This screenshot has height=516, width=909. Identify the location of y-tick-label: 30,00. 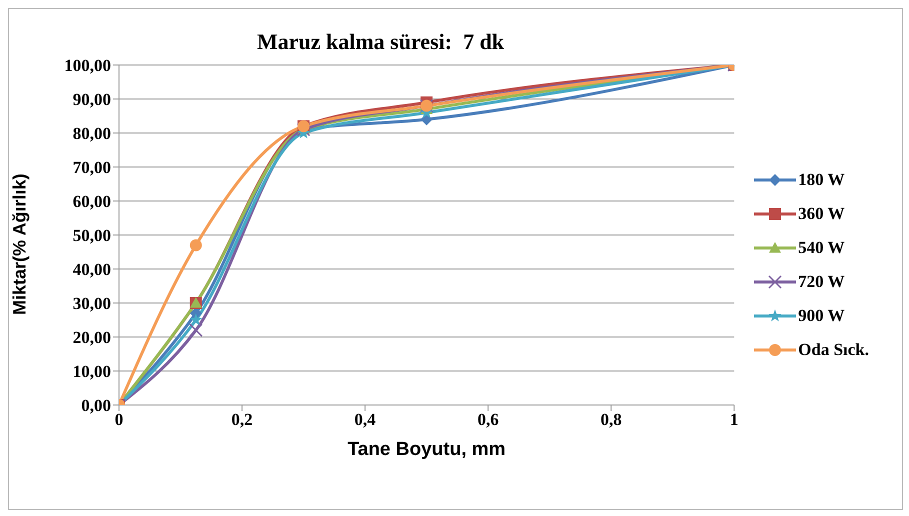
(91, 304).